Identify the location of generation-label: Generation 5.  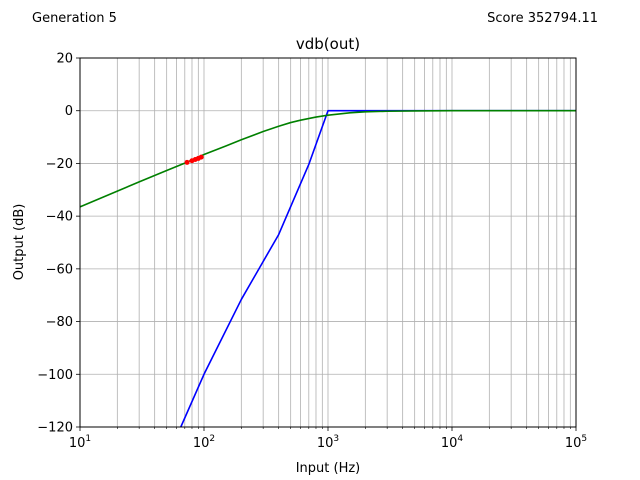
(74, 18).